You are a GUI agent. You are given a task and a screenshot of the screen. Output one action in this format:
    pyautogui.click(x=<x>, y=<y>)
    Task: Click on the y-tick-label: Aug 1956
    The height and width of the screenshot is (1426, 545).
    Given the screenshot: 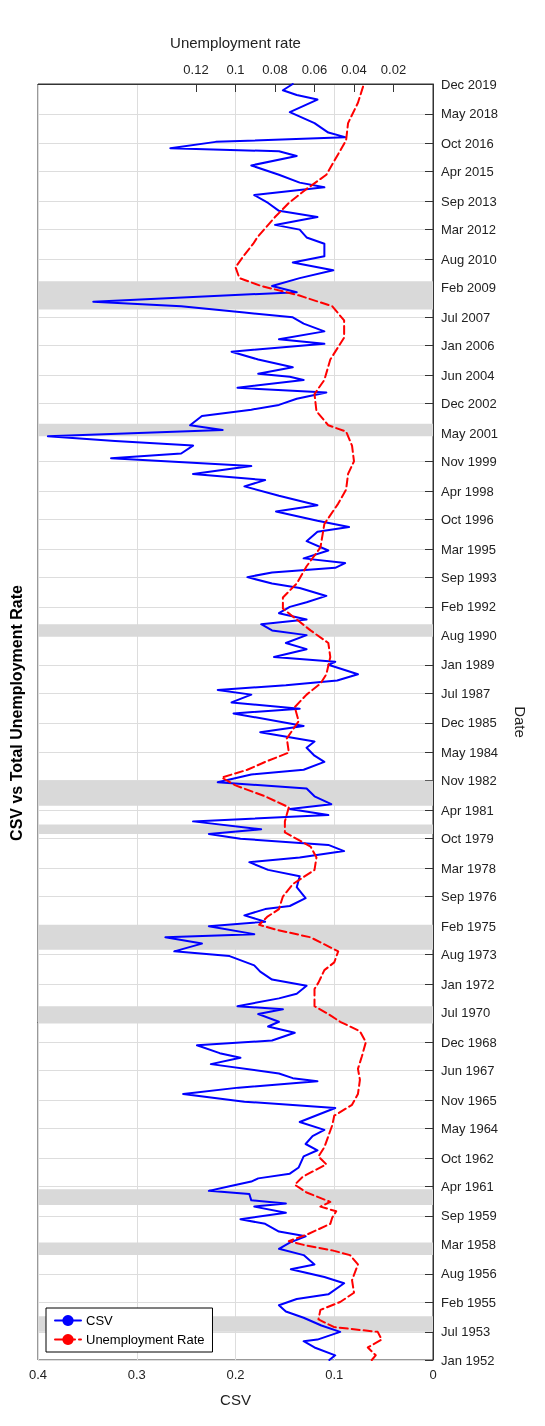 What is the action you would take?
    pyautogui.click(x=469, y=1274)
    